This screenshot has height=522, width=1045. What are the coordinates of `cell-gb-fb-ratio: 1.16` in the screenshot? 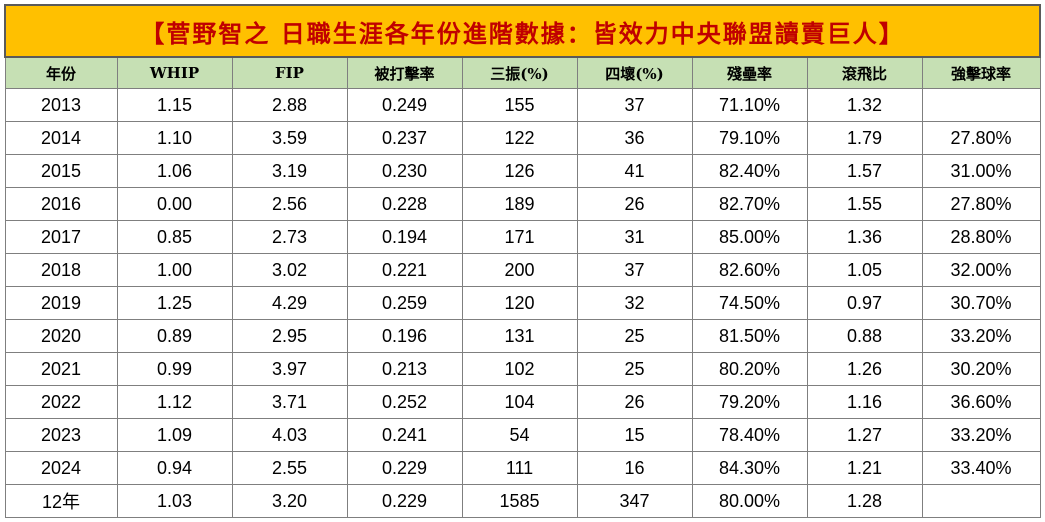 It's located at (864, 402).